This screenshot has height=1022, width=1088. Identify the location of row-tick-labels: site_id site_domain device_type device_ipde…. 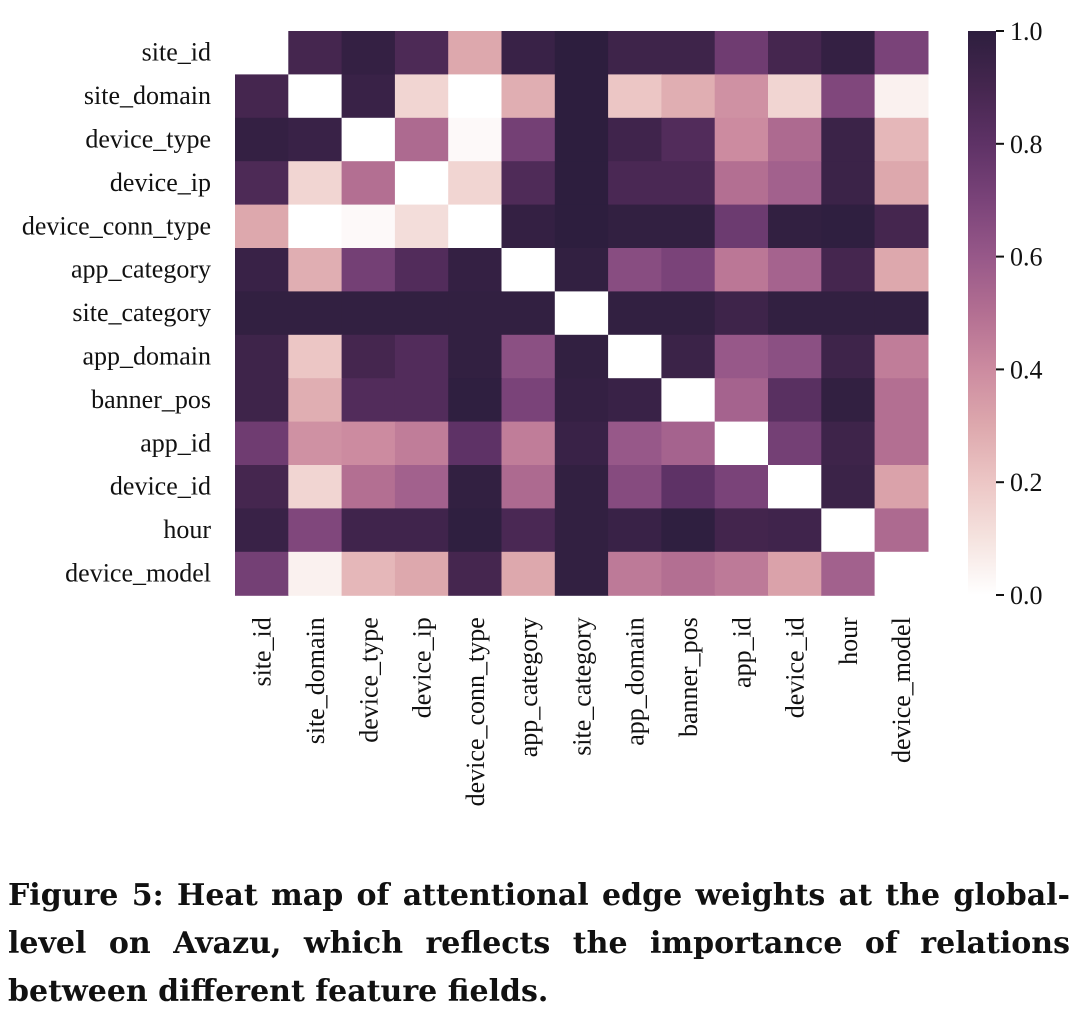
(116, 313).